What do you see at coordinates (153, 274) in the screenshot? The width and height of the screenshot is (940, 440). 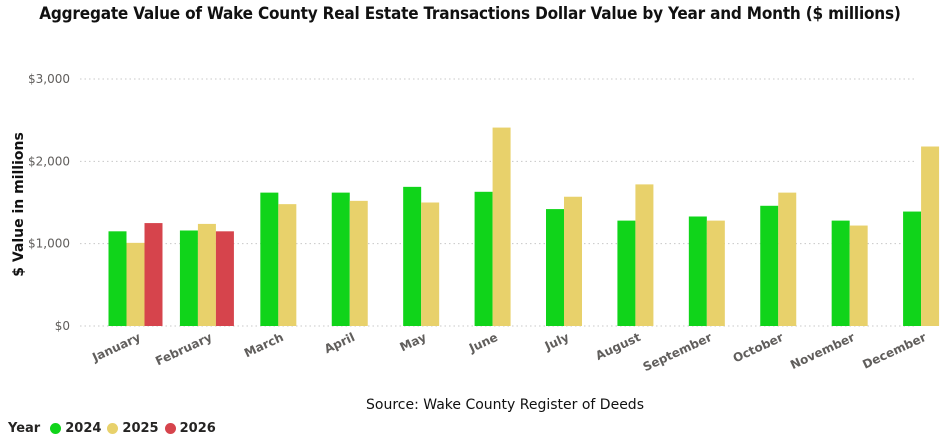 I see `bar-2026-january` at bounding box center [153, 274].